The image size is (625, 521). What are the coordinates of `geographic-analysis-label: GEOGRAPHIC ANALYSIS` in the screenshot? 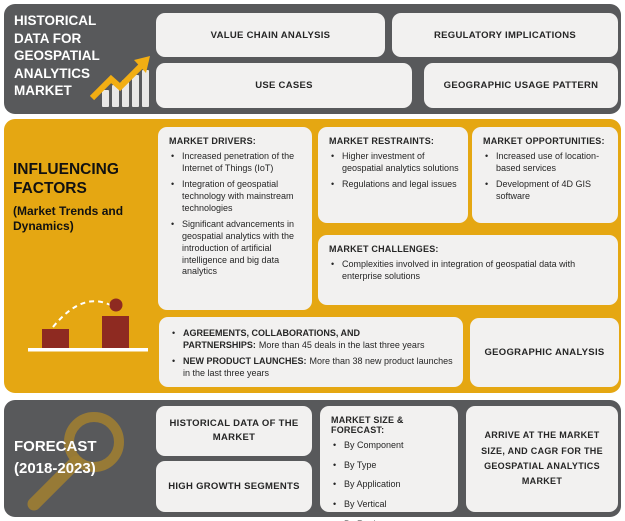 It's located at (544, 352).